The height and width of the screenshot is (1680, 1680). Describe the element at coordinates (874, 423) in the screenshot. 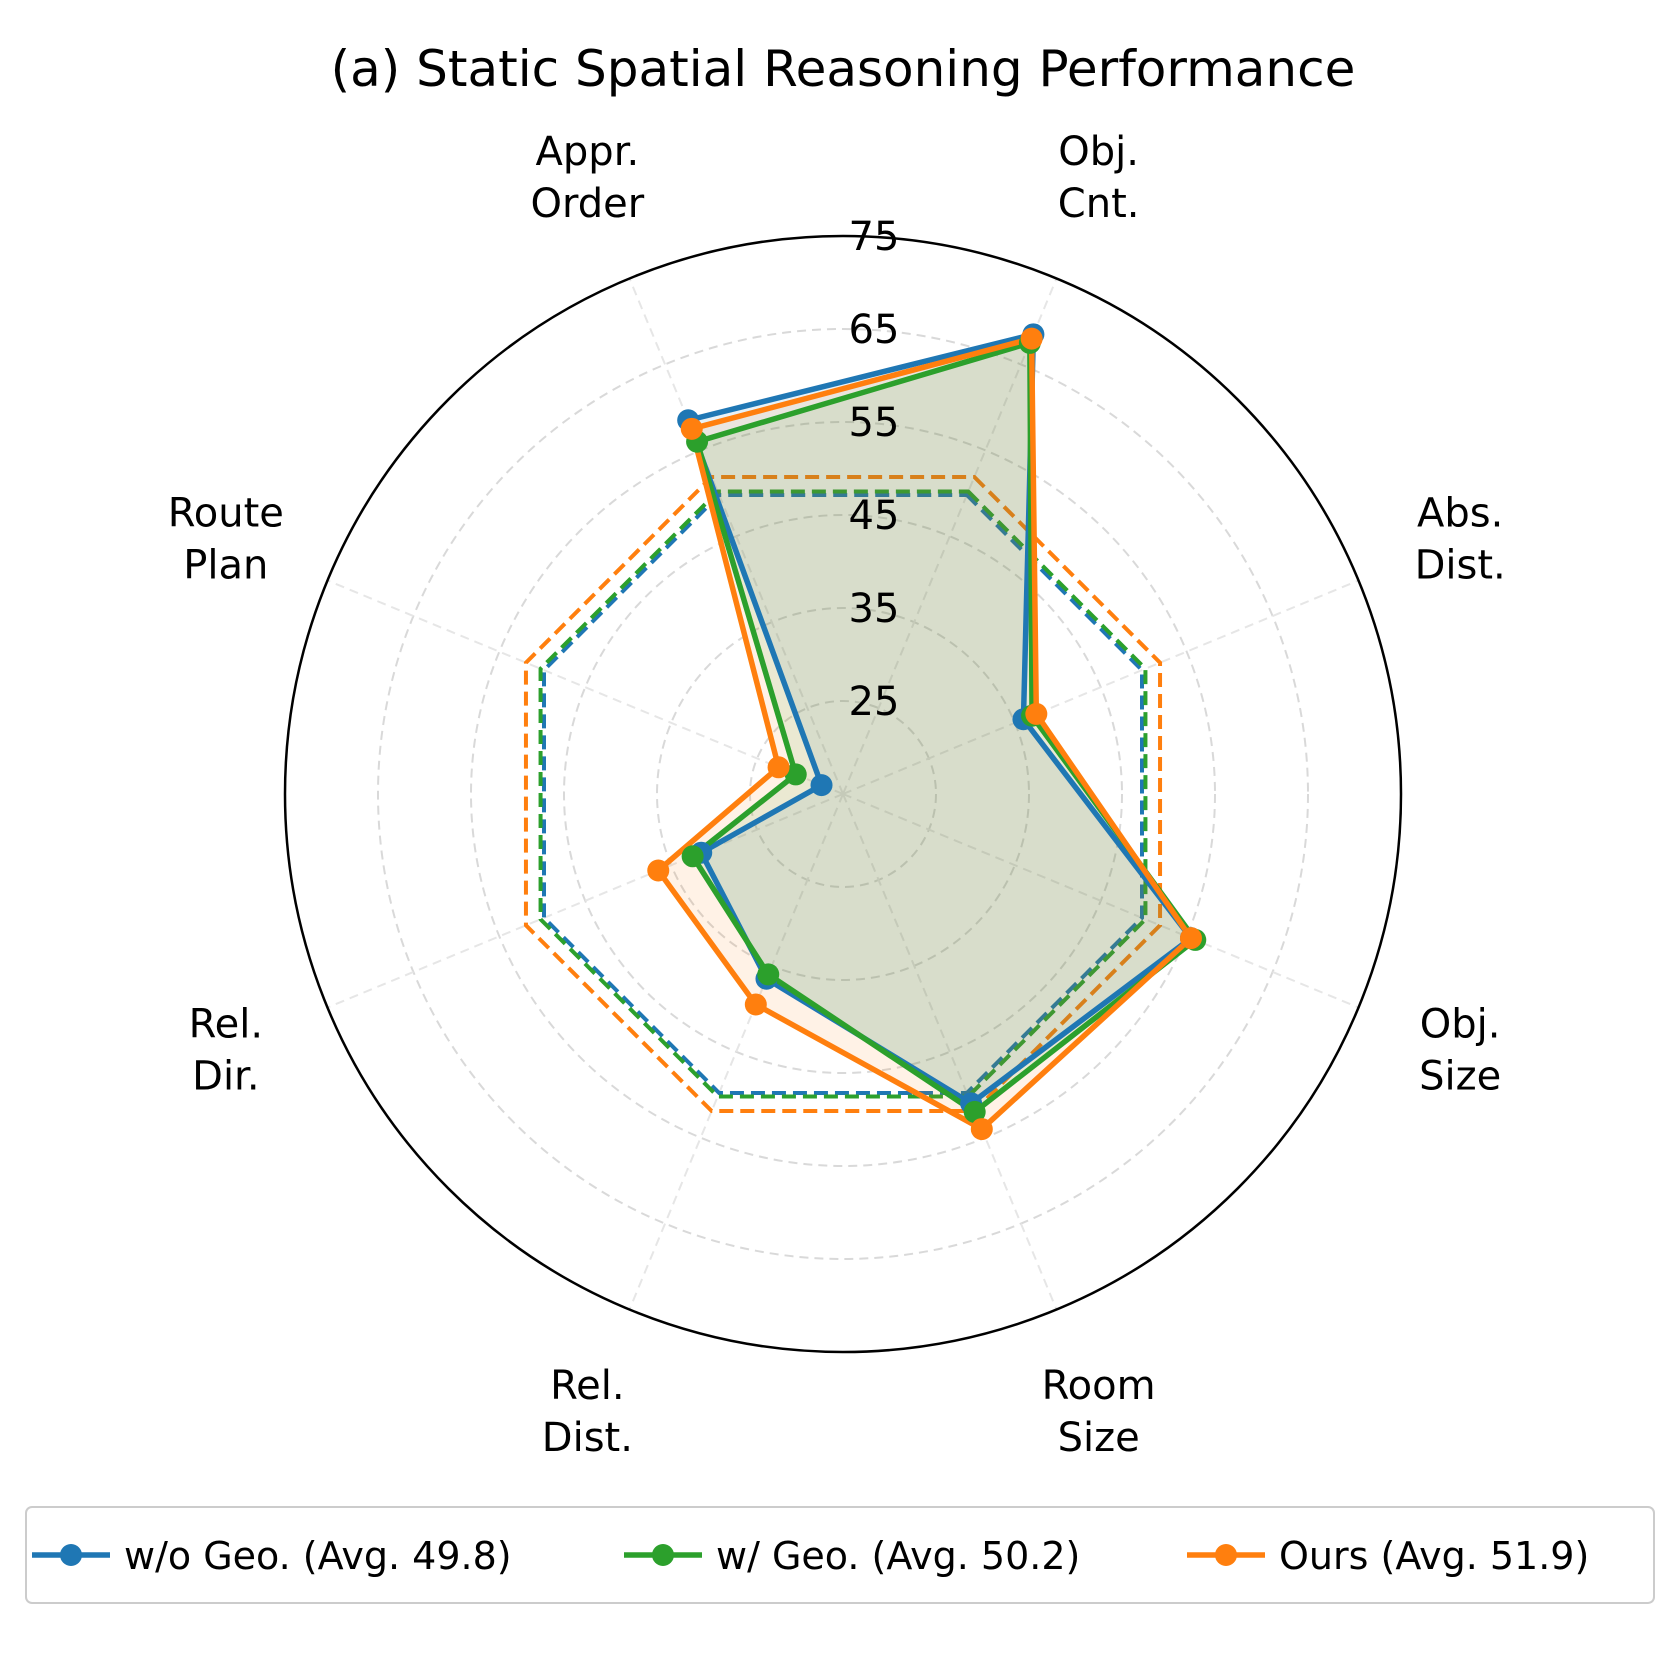

I see `tick-label: 55` at that location.